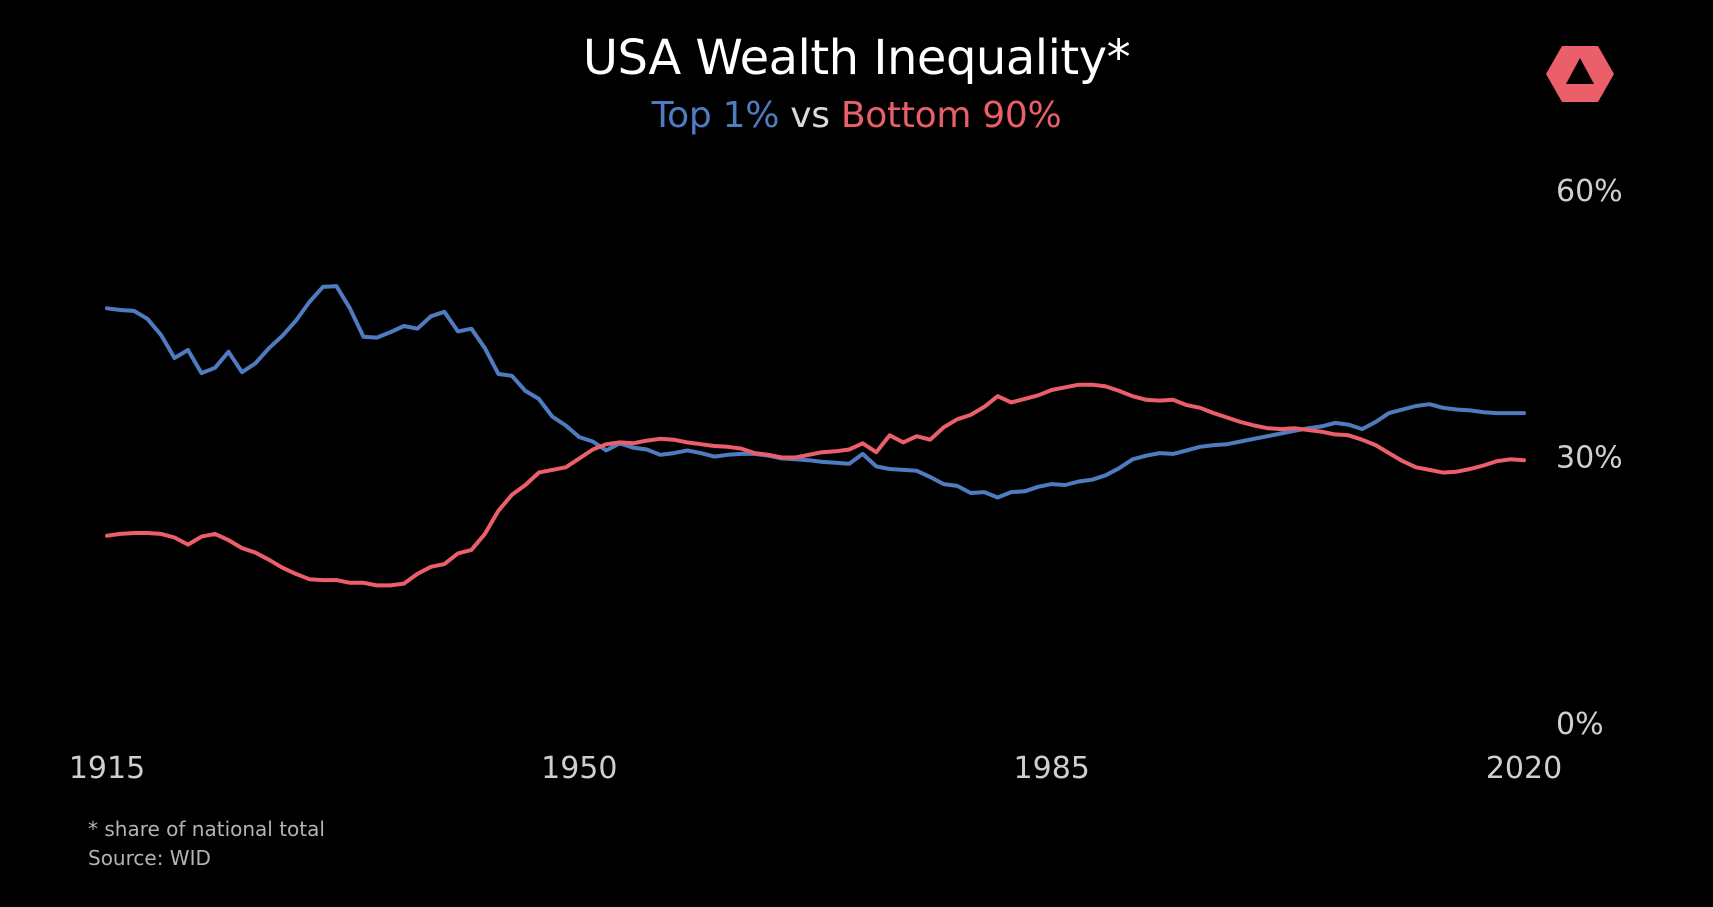 The width and height of the screenshot is (1713, 907). What do you see at coordinates (107, 768) in the screenshot?
I see `x-tick-label-1915: 1915` at bounding box center [107, 768].